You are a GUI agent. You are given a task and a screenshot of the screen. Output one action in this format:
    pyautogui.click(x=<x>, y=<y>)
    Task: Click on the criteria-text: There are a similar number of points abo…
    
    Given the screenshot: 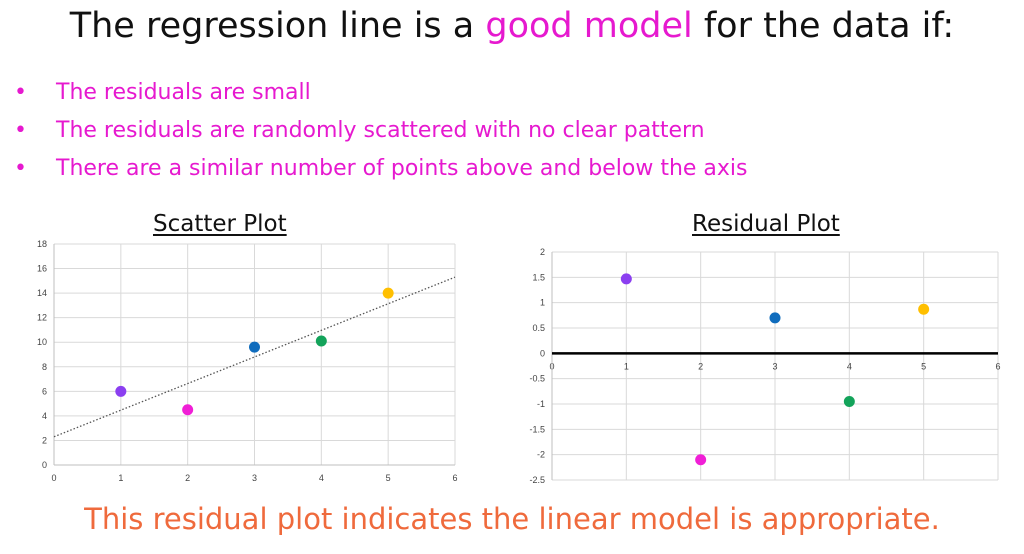 What is the action you would take?
    pyautogui.click(x=402, y=168)
    